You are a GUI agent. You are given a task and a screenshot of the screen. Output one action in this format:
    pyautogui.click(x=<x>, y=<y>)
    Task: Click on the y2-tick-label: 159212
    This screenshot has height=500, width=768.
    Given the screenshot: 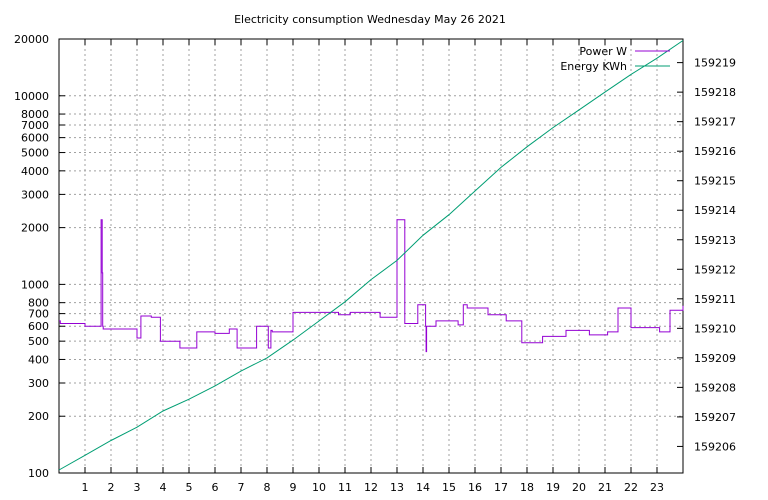 What is the action you would take?
    pyautogui.click(x=715, y=269)
    